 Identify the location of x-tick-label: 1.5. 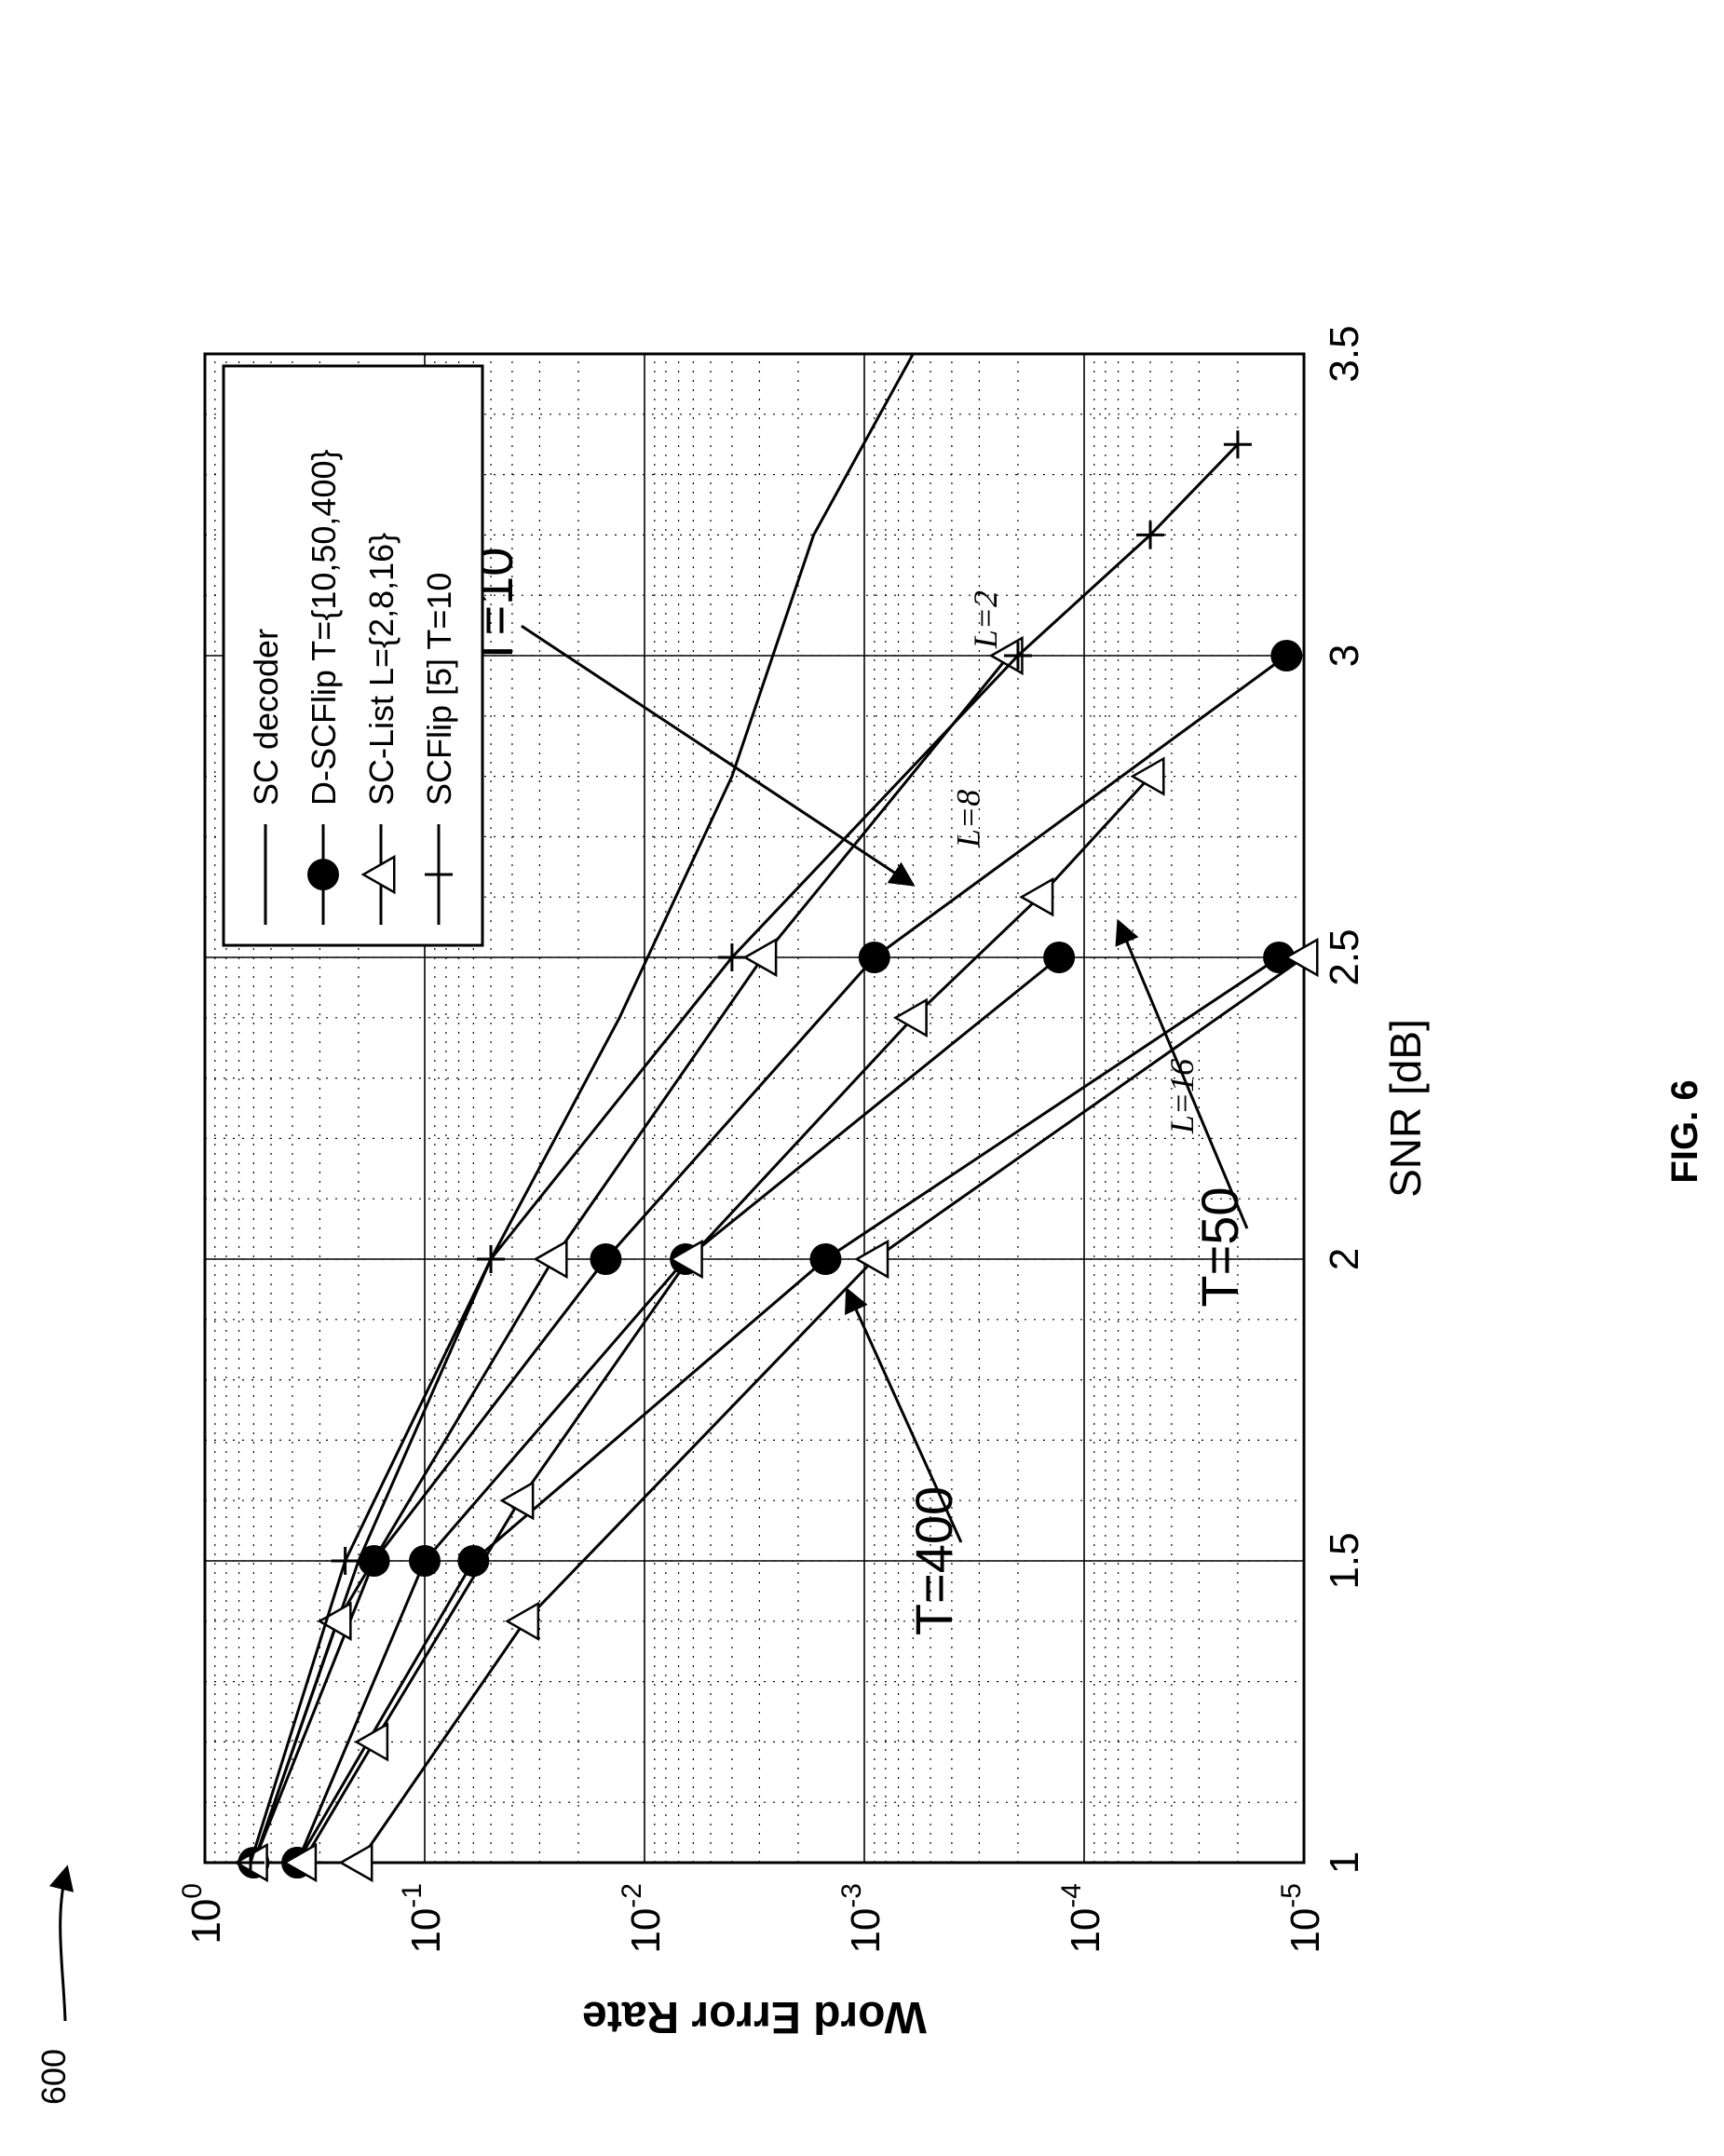
(1345, 1560).